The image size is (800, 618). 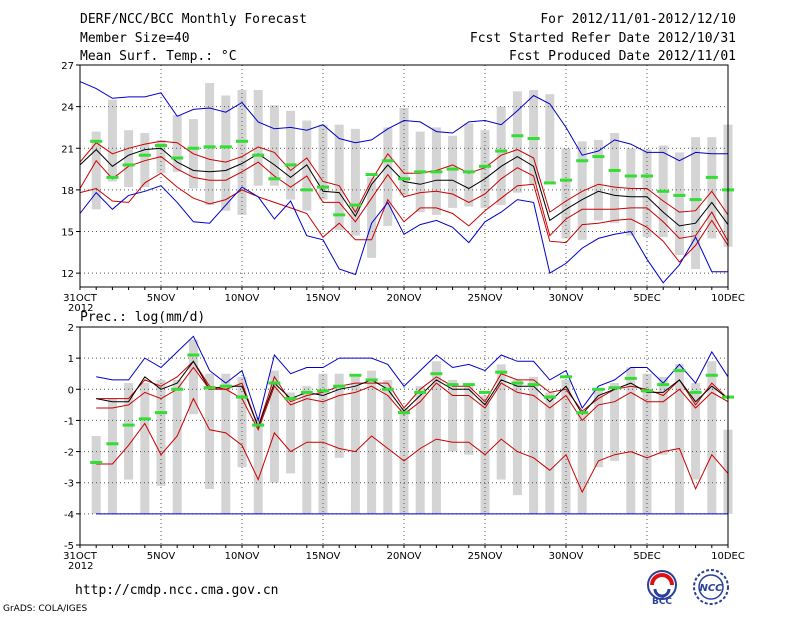 What do you see at coordinates (210, 431) in the screenshot?
I see `prec-box-day8` at bounding box center [210, 431].